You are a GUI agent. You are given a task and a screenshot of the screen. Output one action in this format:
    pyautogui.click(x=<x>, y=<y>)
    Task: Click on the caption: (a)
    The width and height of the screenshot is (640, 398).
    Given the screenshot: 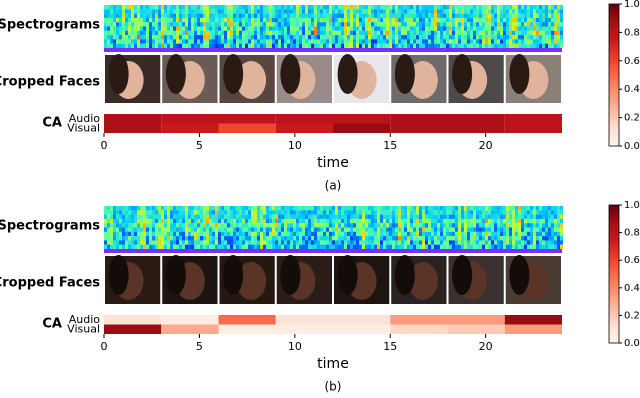 What is the action you would take?
    pyautogui.click(x=333, y=186)
    